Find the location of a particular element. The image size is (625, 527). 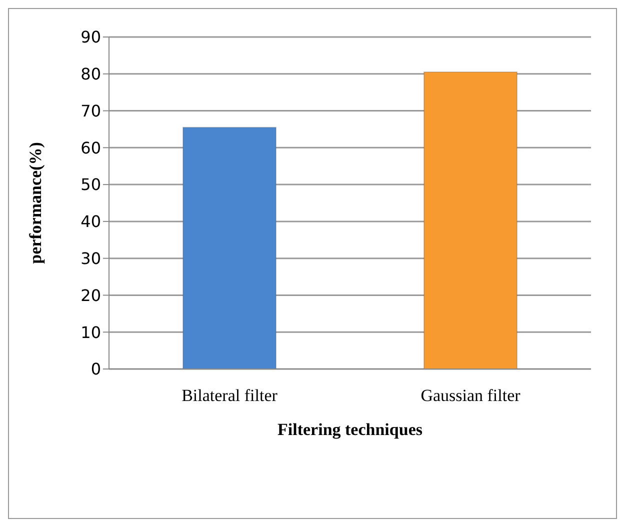

y-tick-label: 60 is located at coordinates (90, 148).